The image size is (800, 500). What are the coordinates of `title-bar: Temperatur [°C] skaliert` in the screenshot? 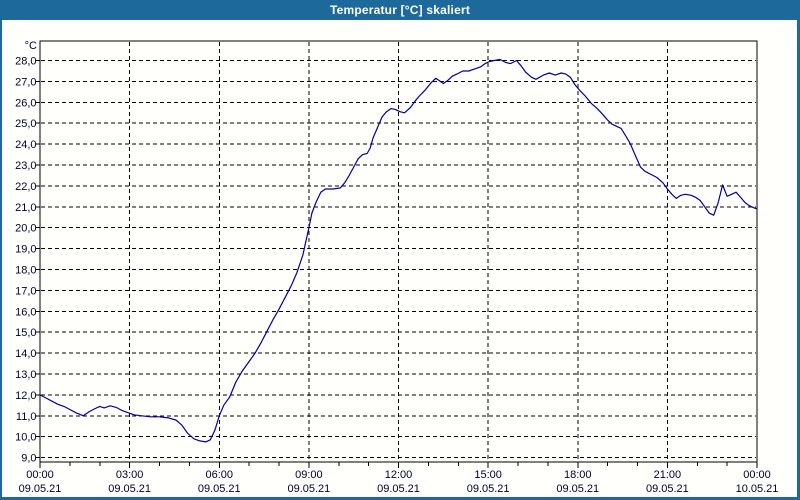 It's located at (400, 10).